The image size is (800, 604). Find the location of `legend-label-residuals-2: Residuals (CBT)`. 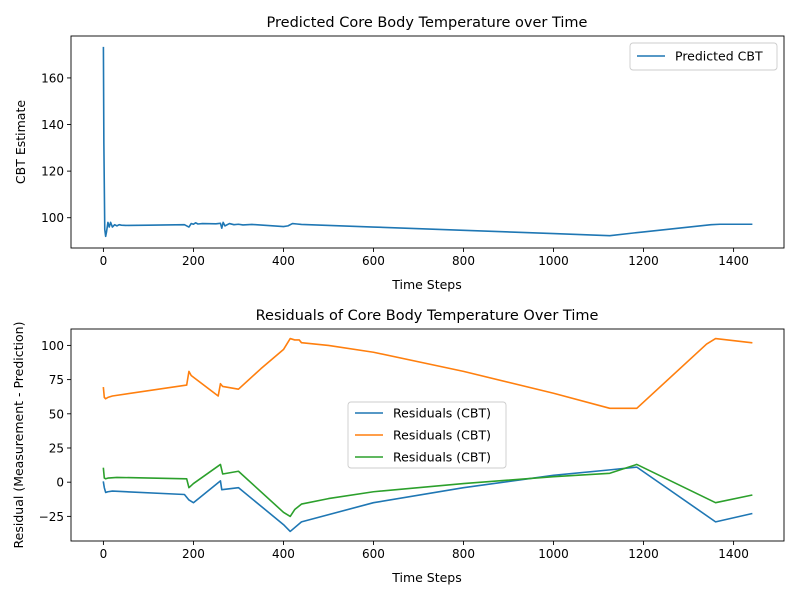

legend-label-residuals-2: Residuals (CBT) is located at coordinates (442, 435).